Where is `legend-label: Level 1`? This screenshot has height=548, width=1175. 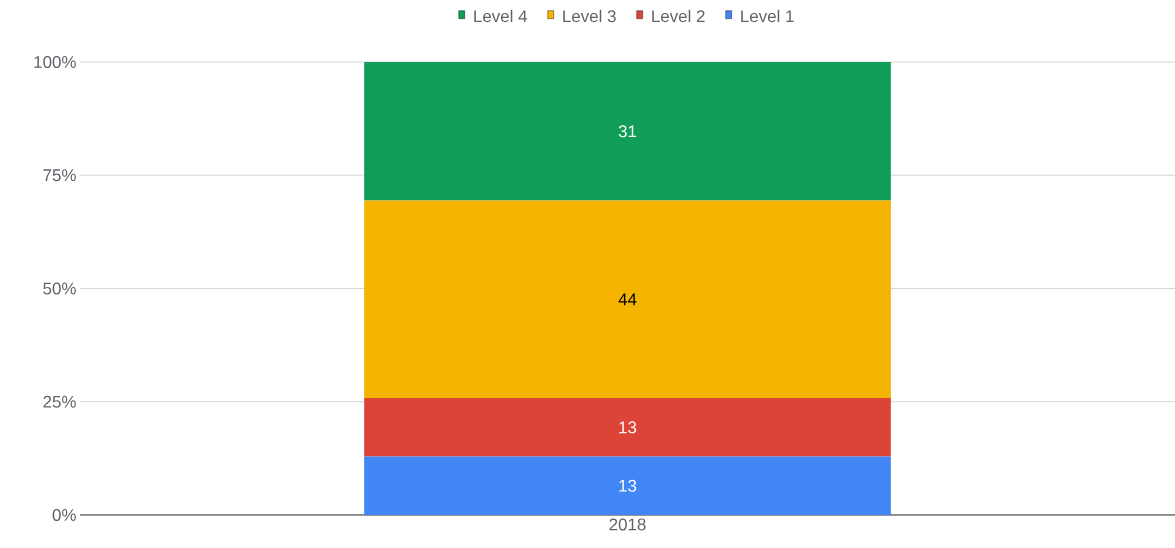 legend-label: Level 1 is located at coordinates (767, 16).